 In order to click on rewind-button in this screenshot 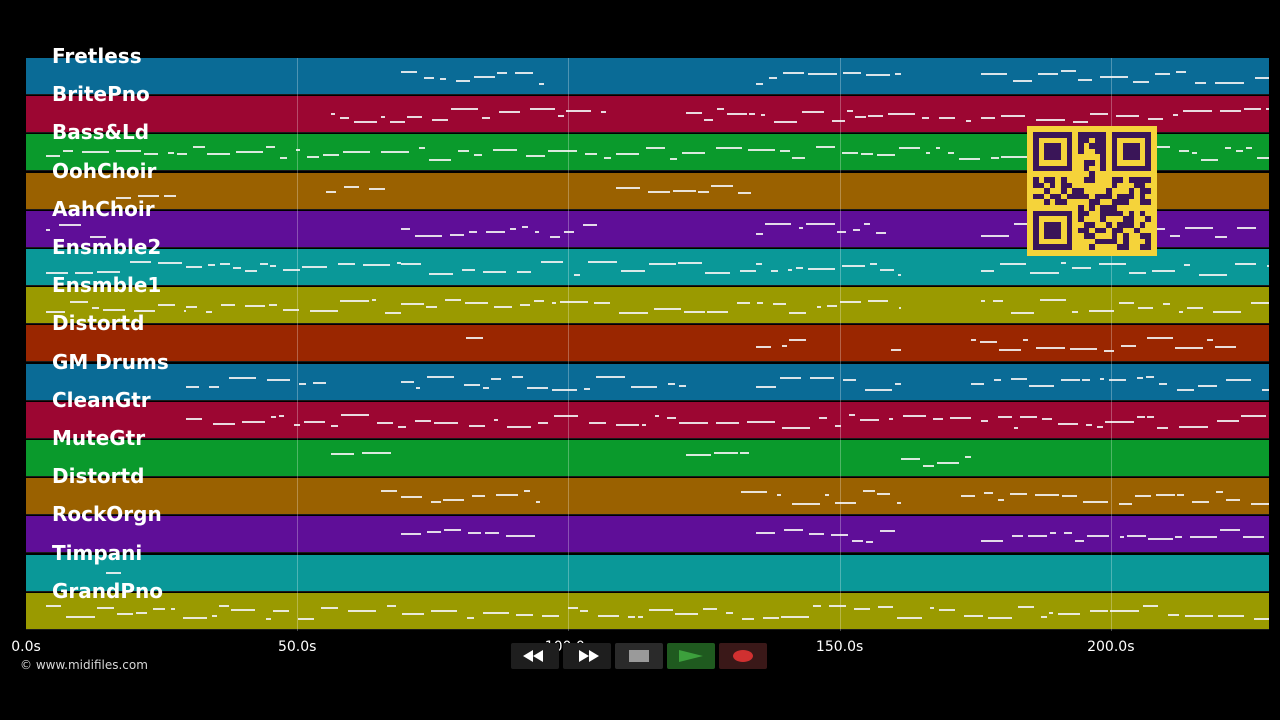, I will do `click(535, 656)`.